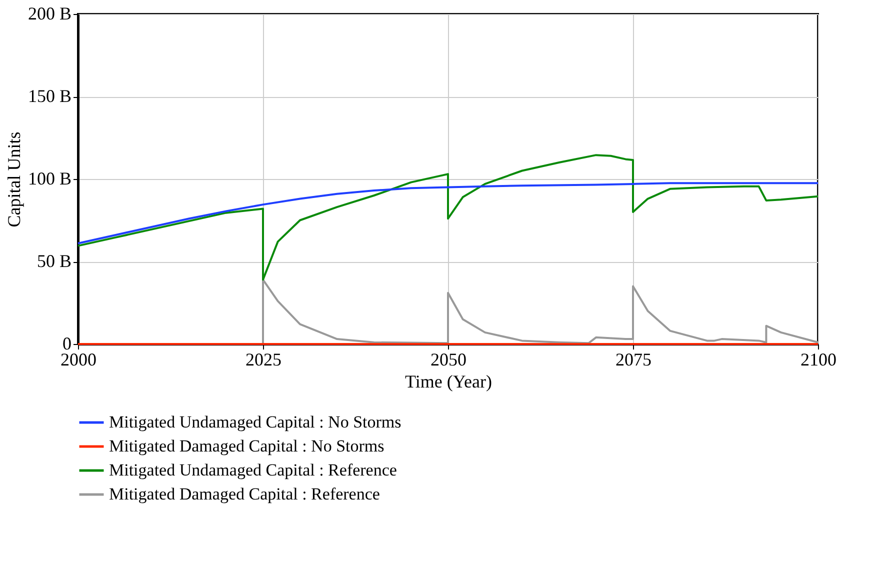  Describe the element at coordinates (50, 178) in the screenshot. I see `y-tick-label: 100 B` at that location.